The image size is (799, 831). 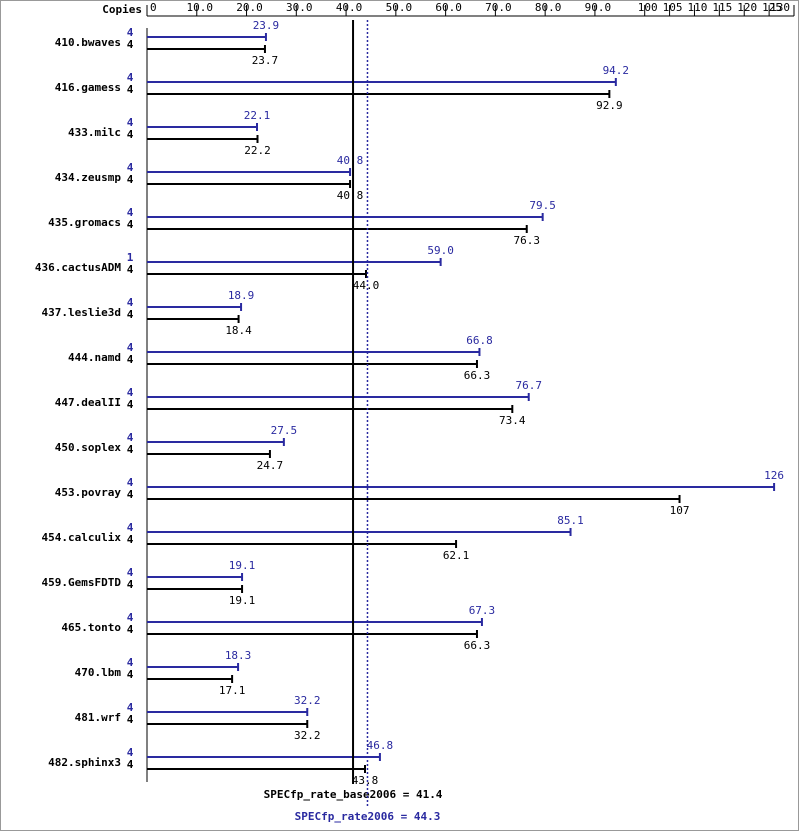 I want to click on category-label: 481.wrf, so click(x=98, y=717).